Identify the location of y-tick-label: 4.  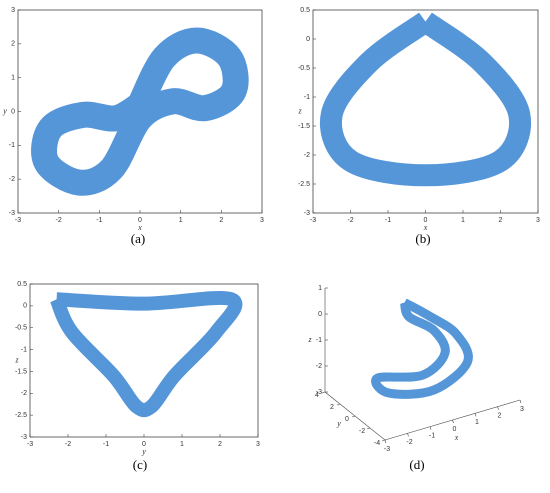
(317, 395).